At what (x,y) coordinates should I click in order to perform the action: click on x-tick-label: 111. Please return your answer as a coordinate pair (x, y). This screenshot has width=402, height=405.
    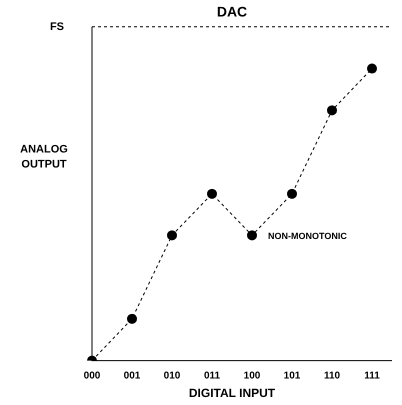
    Looking at the image, I should click on (372, 376).